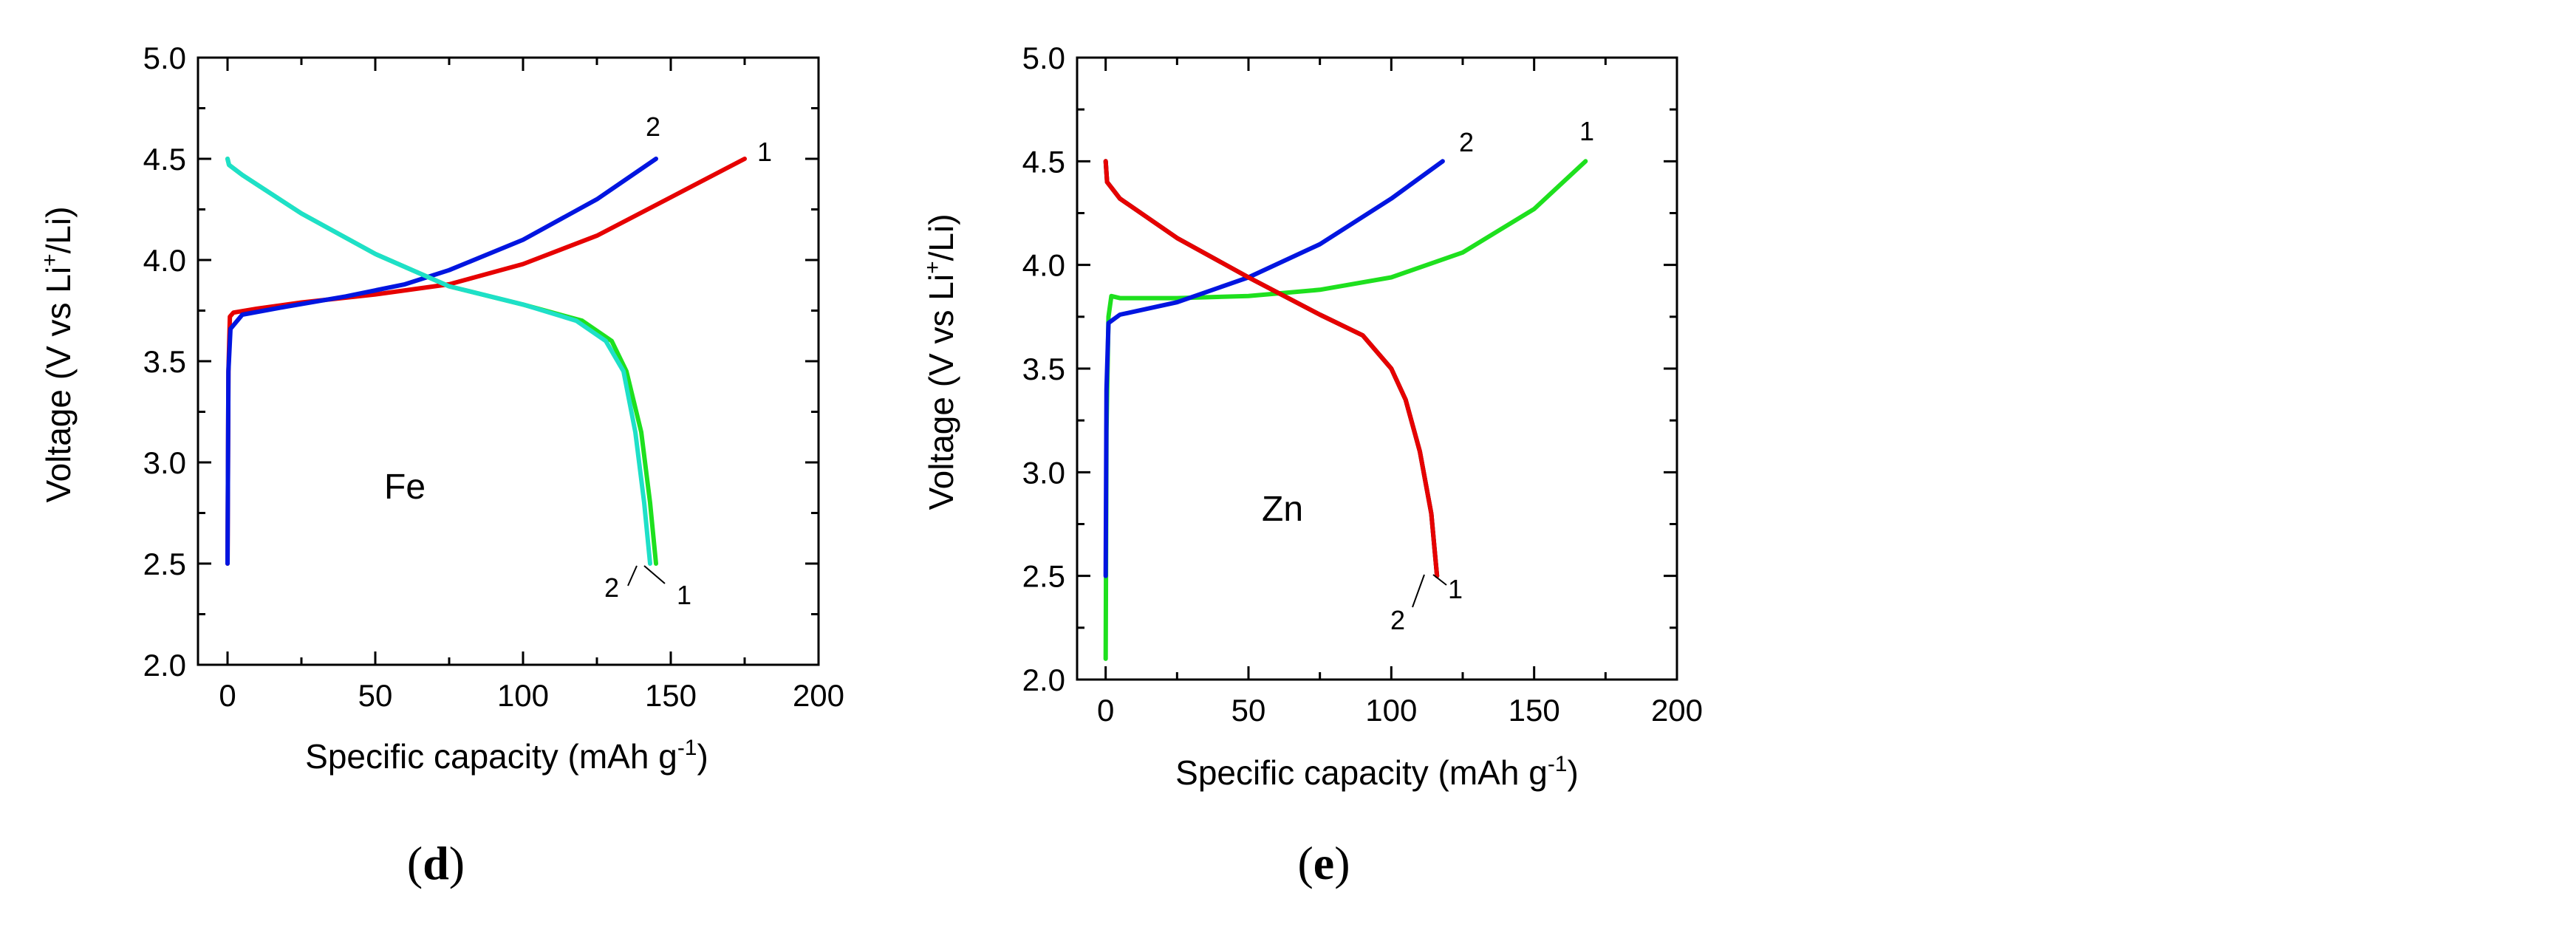 This screenshot has height=927, width=2576. Describe the element at coordinates (50, 260) in the screenshot. I see `y-axis-label-sup-d: +` at that location.